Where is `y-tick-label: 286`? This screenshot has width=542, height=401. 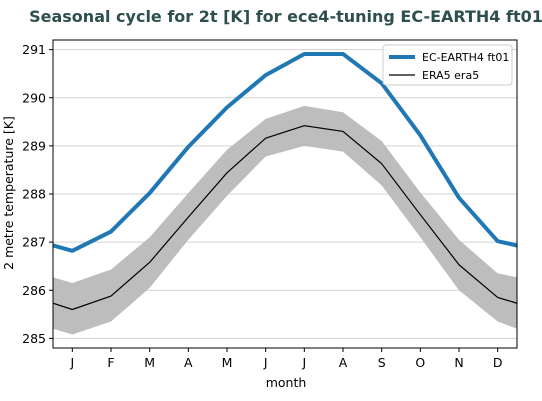
y-tick-label: 286 is located at coordinates (34, 290).